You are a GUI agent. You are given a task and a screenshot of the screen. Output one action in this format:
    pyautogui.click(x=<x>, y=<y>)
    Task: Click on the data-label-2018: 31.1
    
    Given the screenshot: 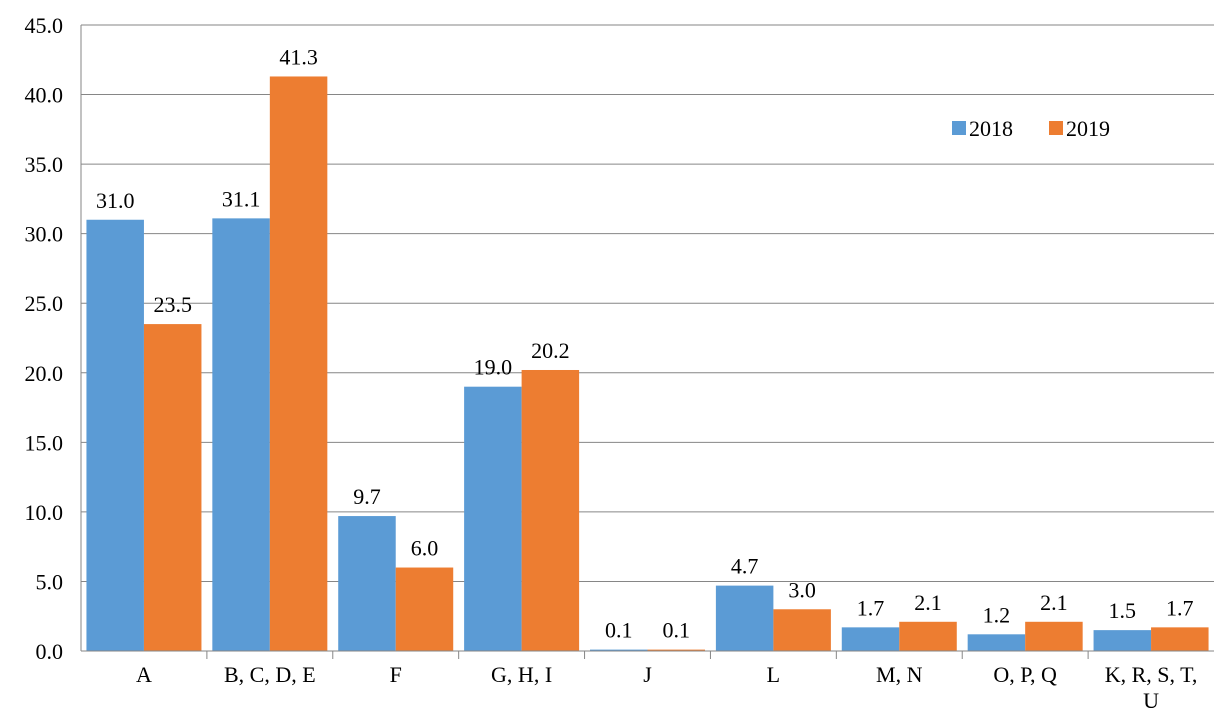 What is the action you would take?
    pyautogui.click(x=241, y=198)
    